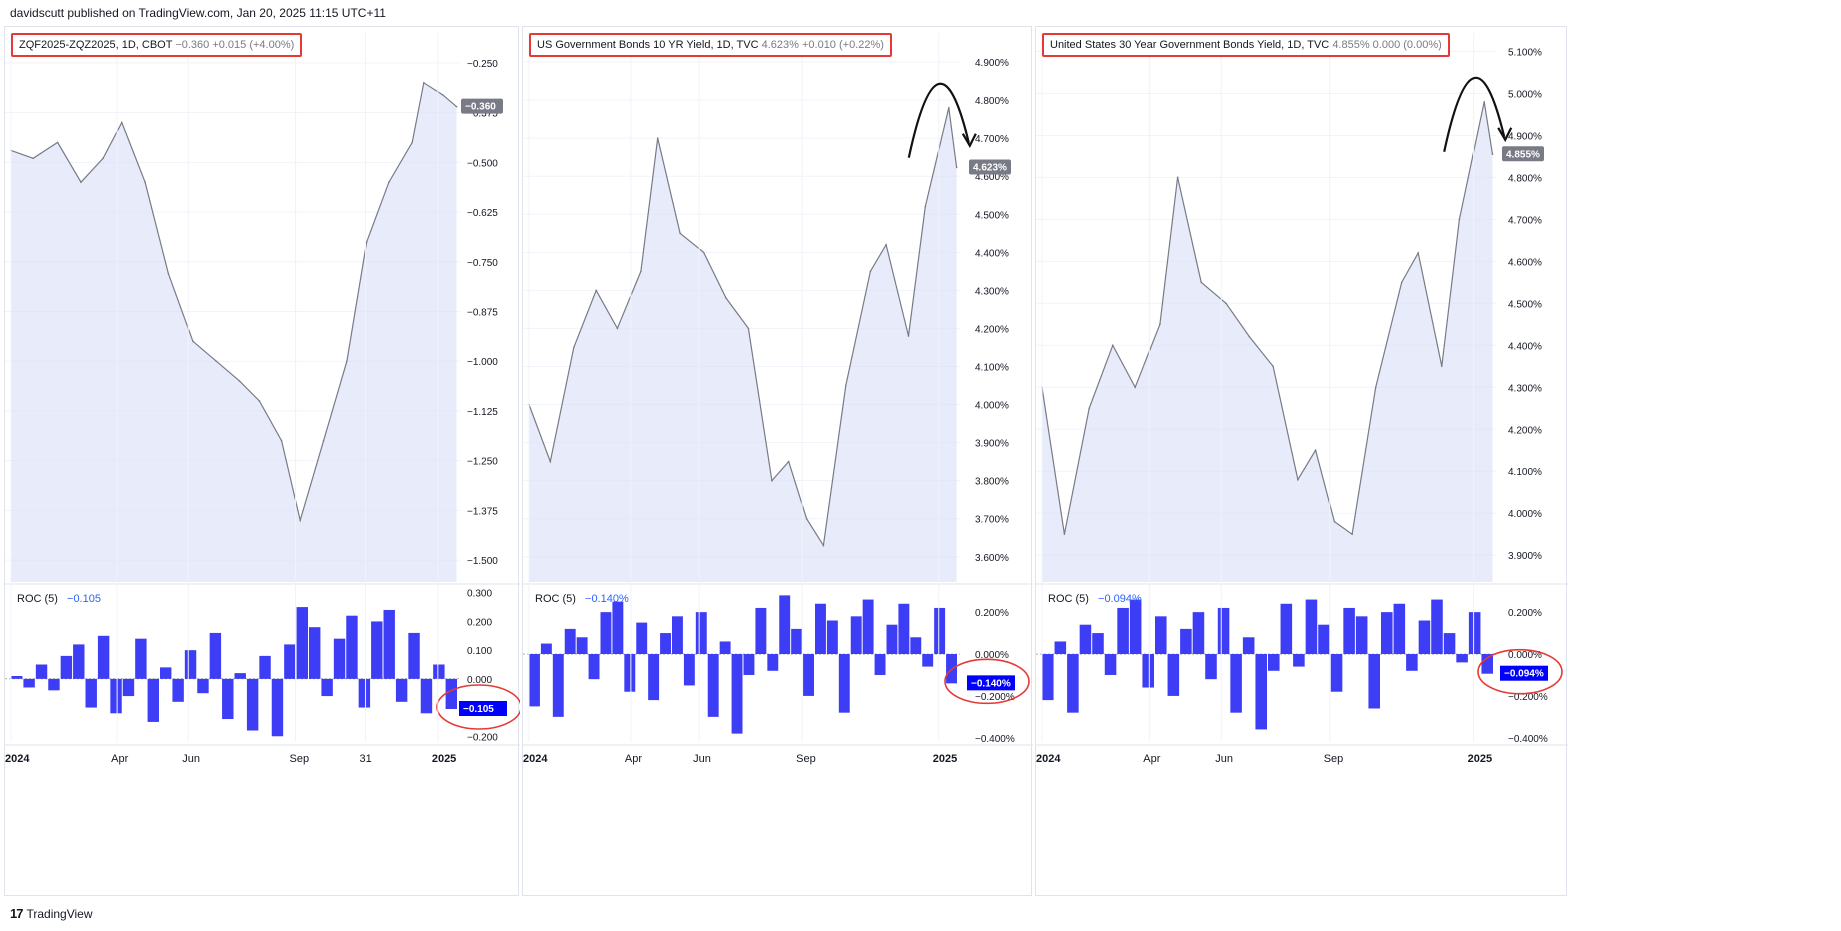 Image resolution: width=1841 pixels, height=931 pixels. Describe the element at coordinates (1524, 673) in the screenshot. I see `roc-last-label` at that location.